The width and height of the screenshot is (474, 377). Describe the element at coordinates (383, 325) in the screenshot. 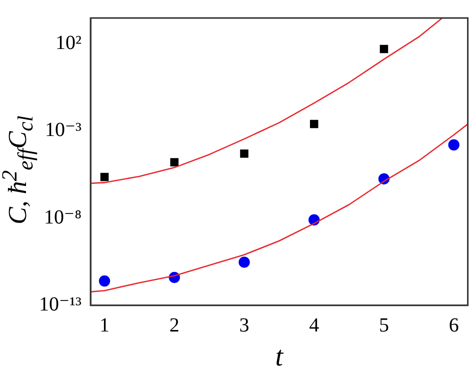

I see `x-tick-label: 5` at that location.